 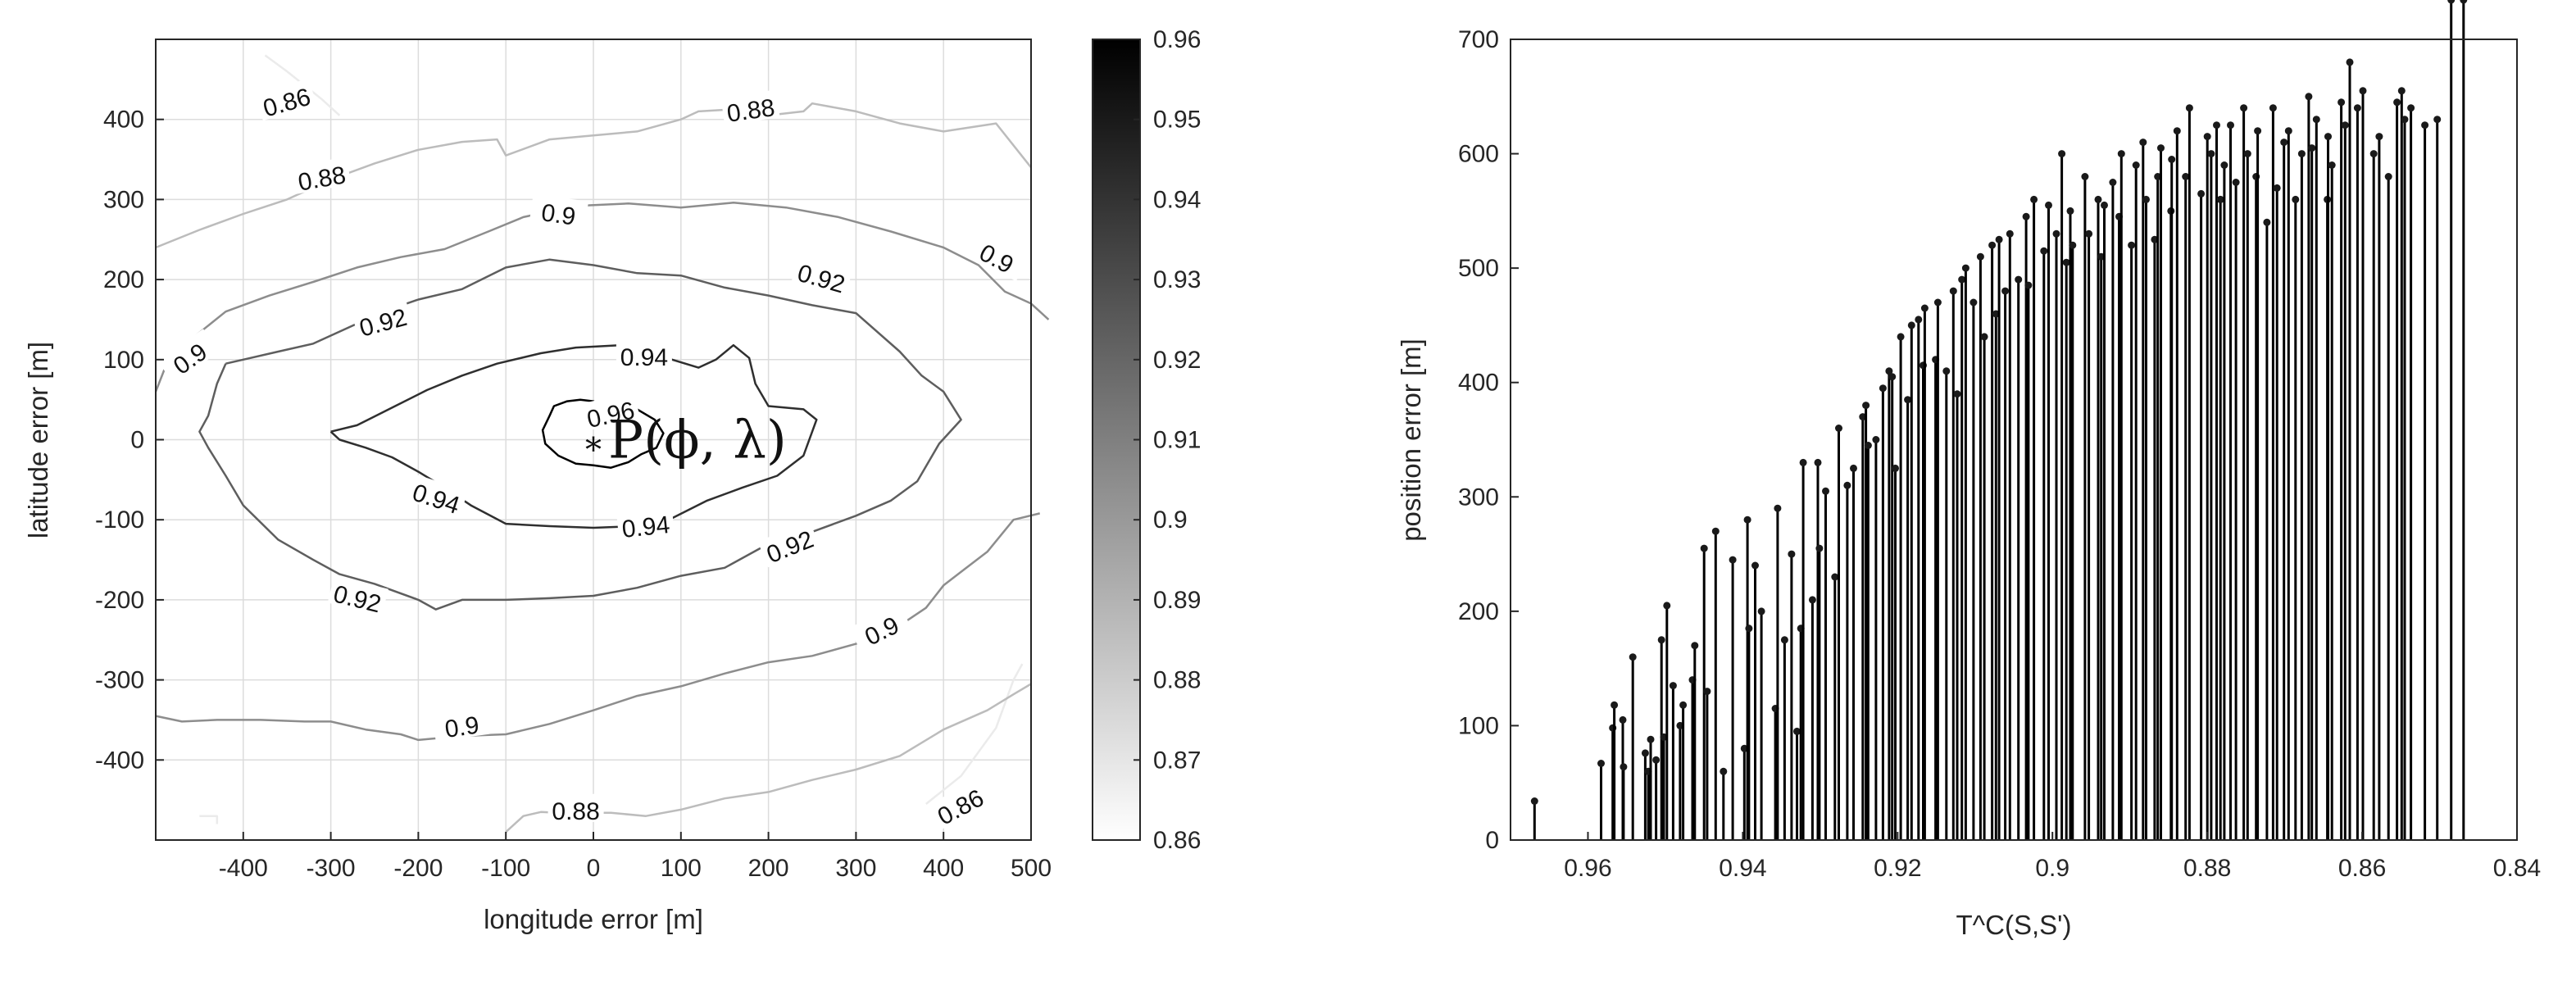 What do you see at coordinates (1478, 39) in the screenshot?
I see `stem-y-tick-label: 700` at bounding box center [1478, 39].